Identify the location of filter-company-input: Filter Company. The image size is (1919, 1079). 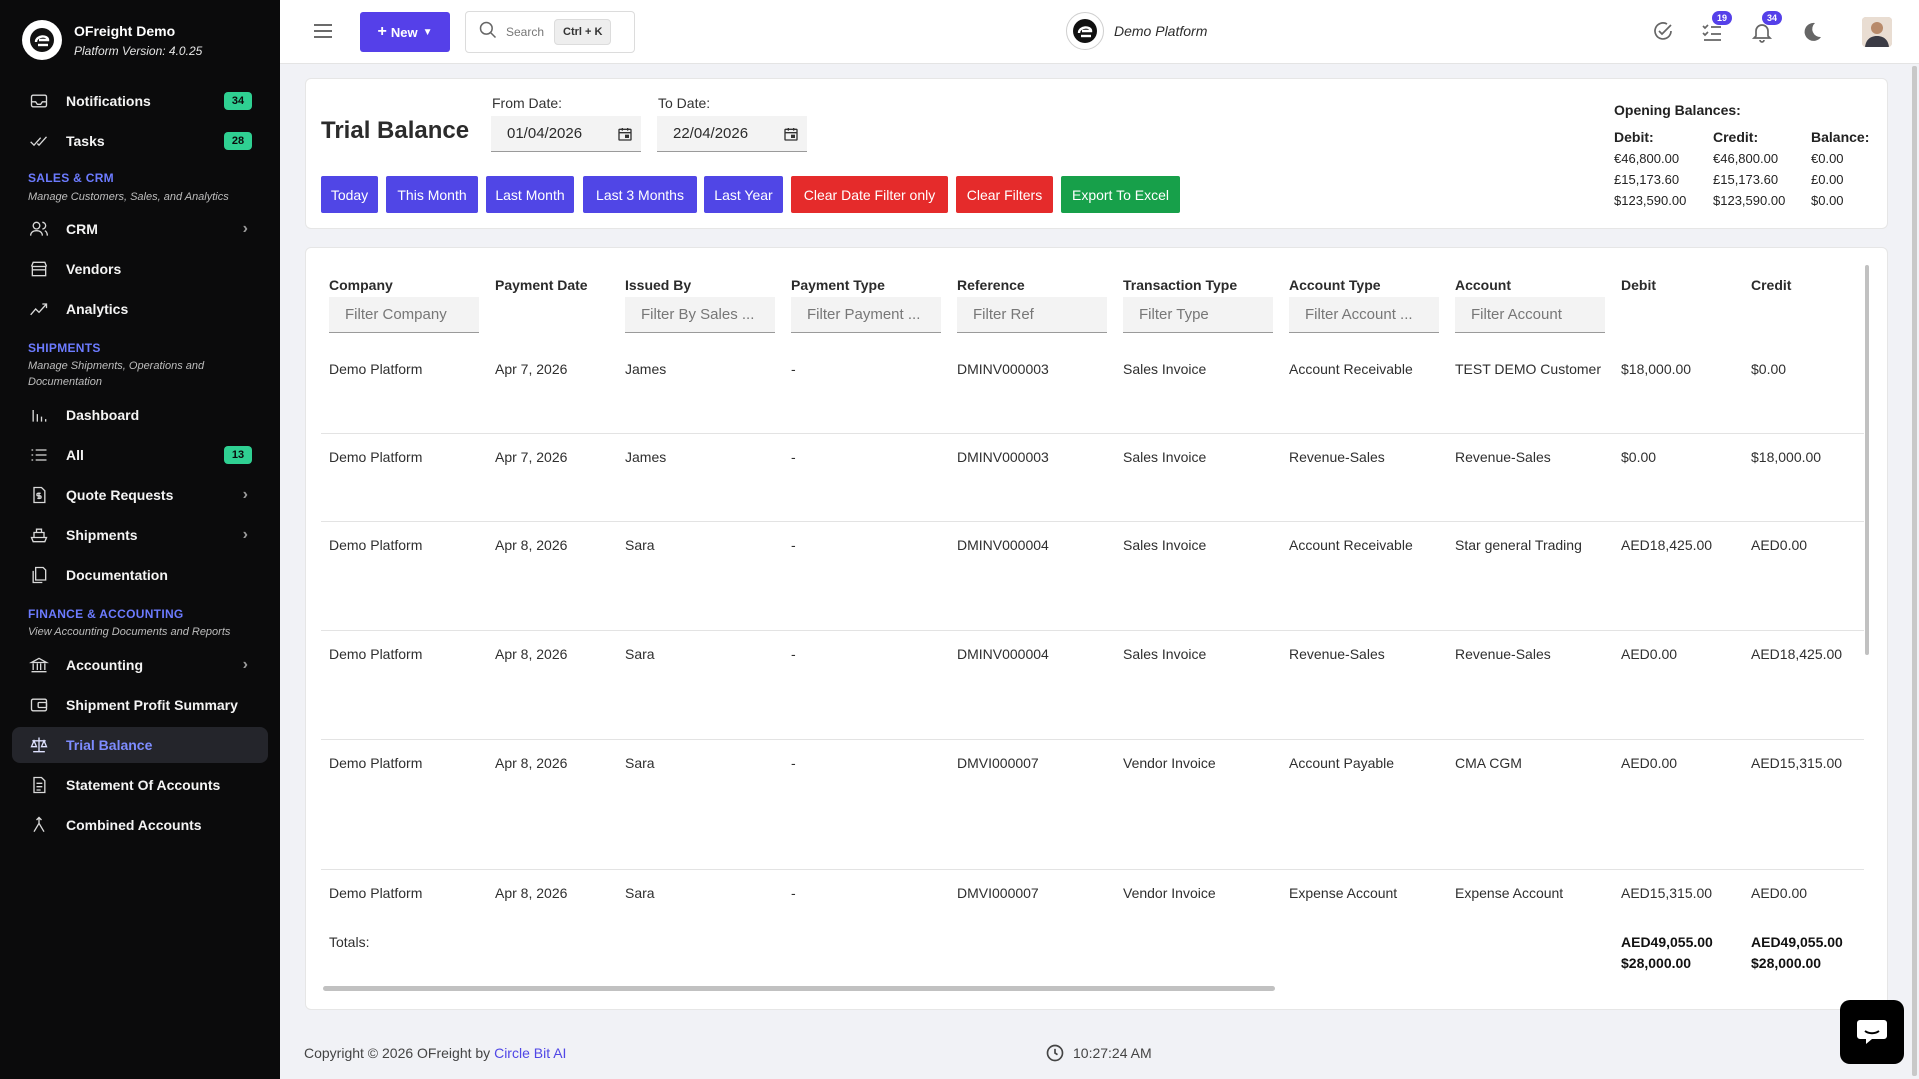
(404, 315).